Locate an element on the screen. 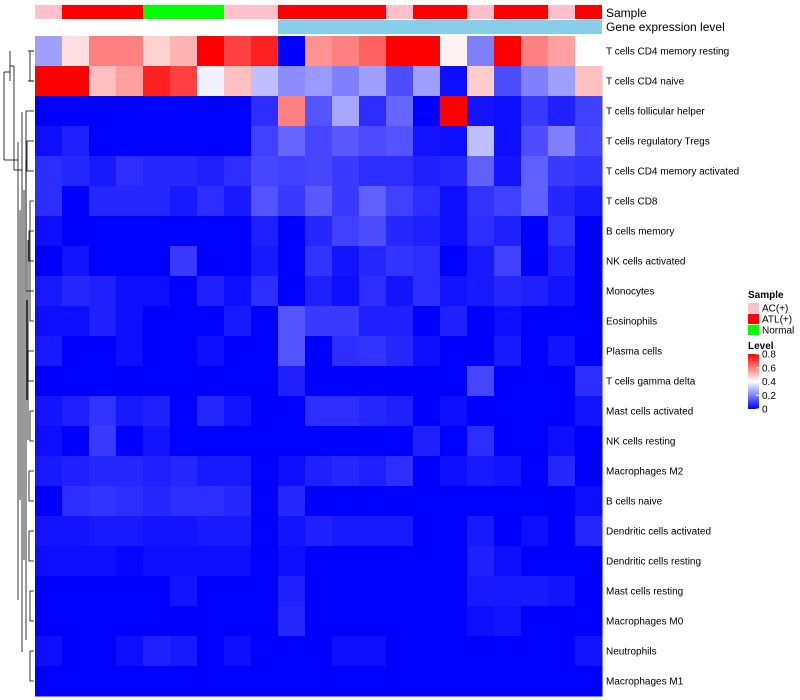  sample-legend-label: Normal is located at coordinates (778, 331).